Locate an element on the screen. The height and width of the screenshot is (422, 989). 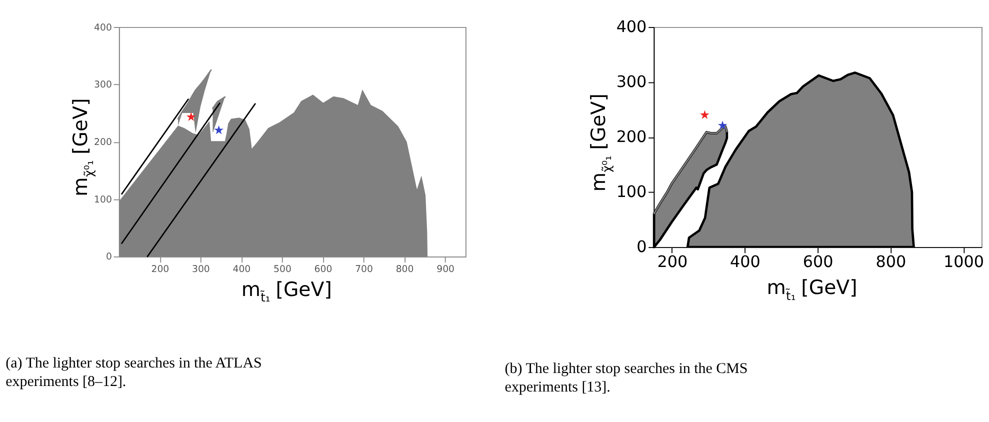
text: (a) The lighter stop searches in the ATLAS experiments [8–12]. is located at coordinates (134, 372).